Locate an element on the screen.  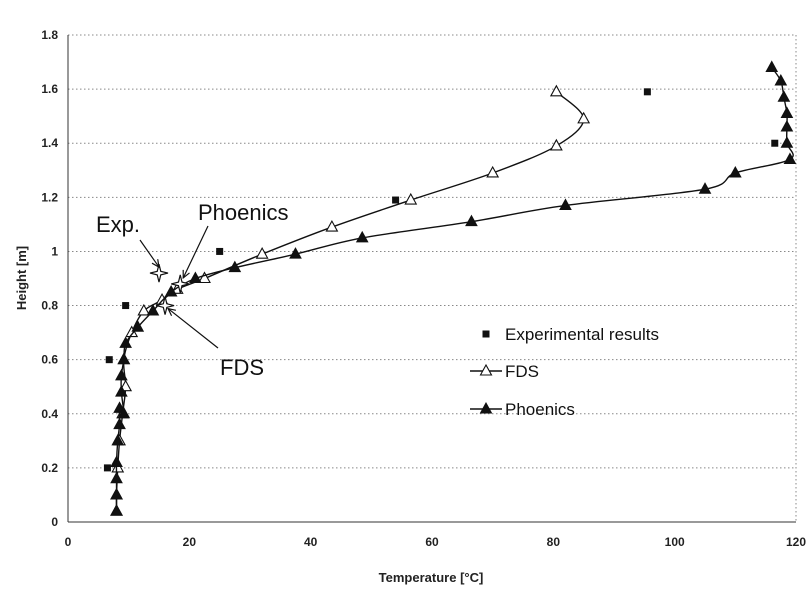
annotation-star-phoenics is located at coordinates (180, 284).